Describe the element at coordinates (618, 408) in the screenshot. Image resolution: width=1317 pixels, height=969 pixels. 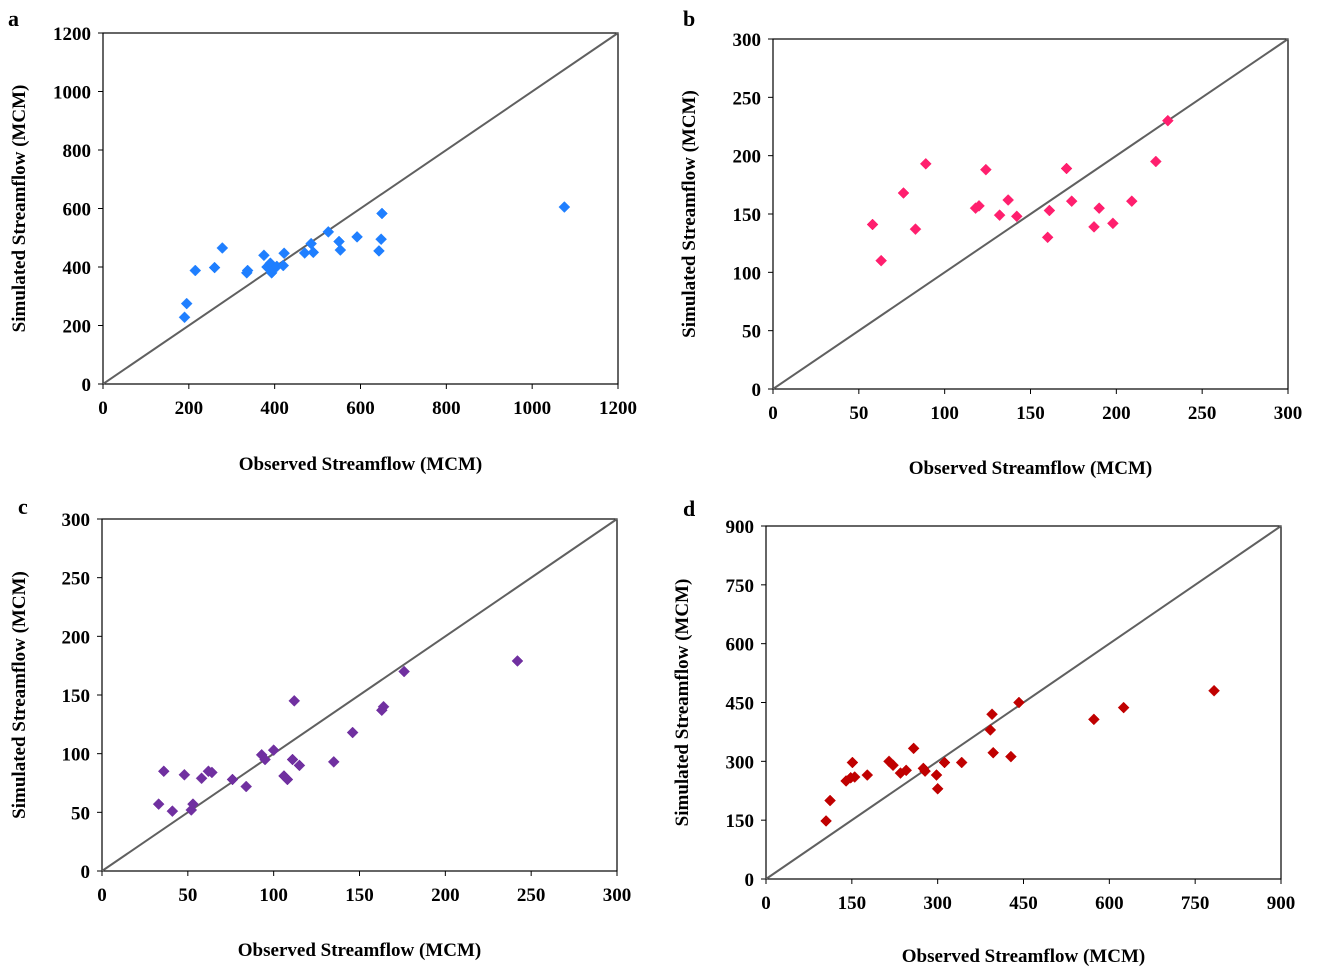
I see `x-tick-label: 1200` at that location.